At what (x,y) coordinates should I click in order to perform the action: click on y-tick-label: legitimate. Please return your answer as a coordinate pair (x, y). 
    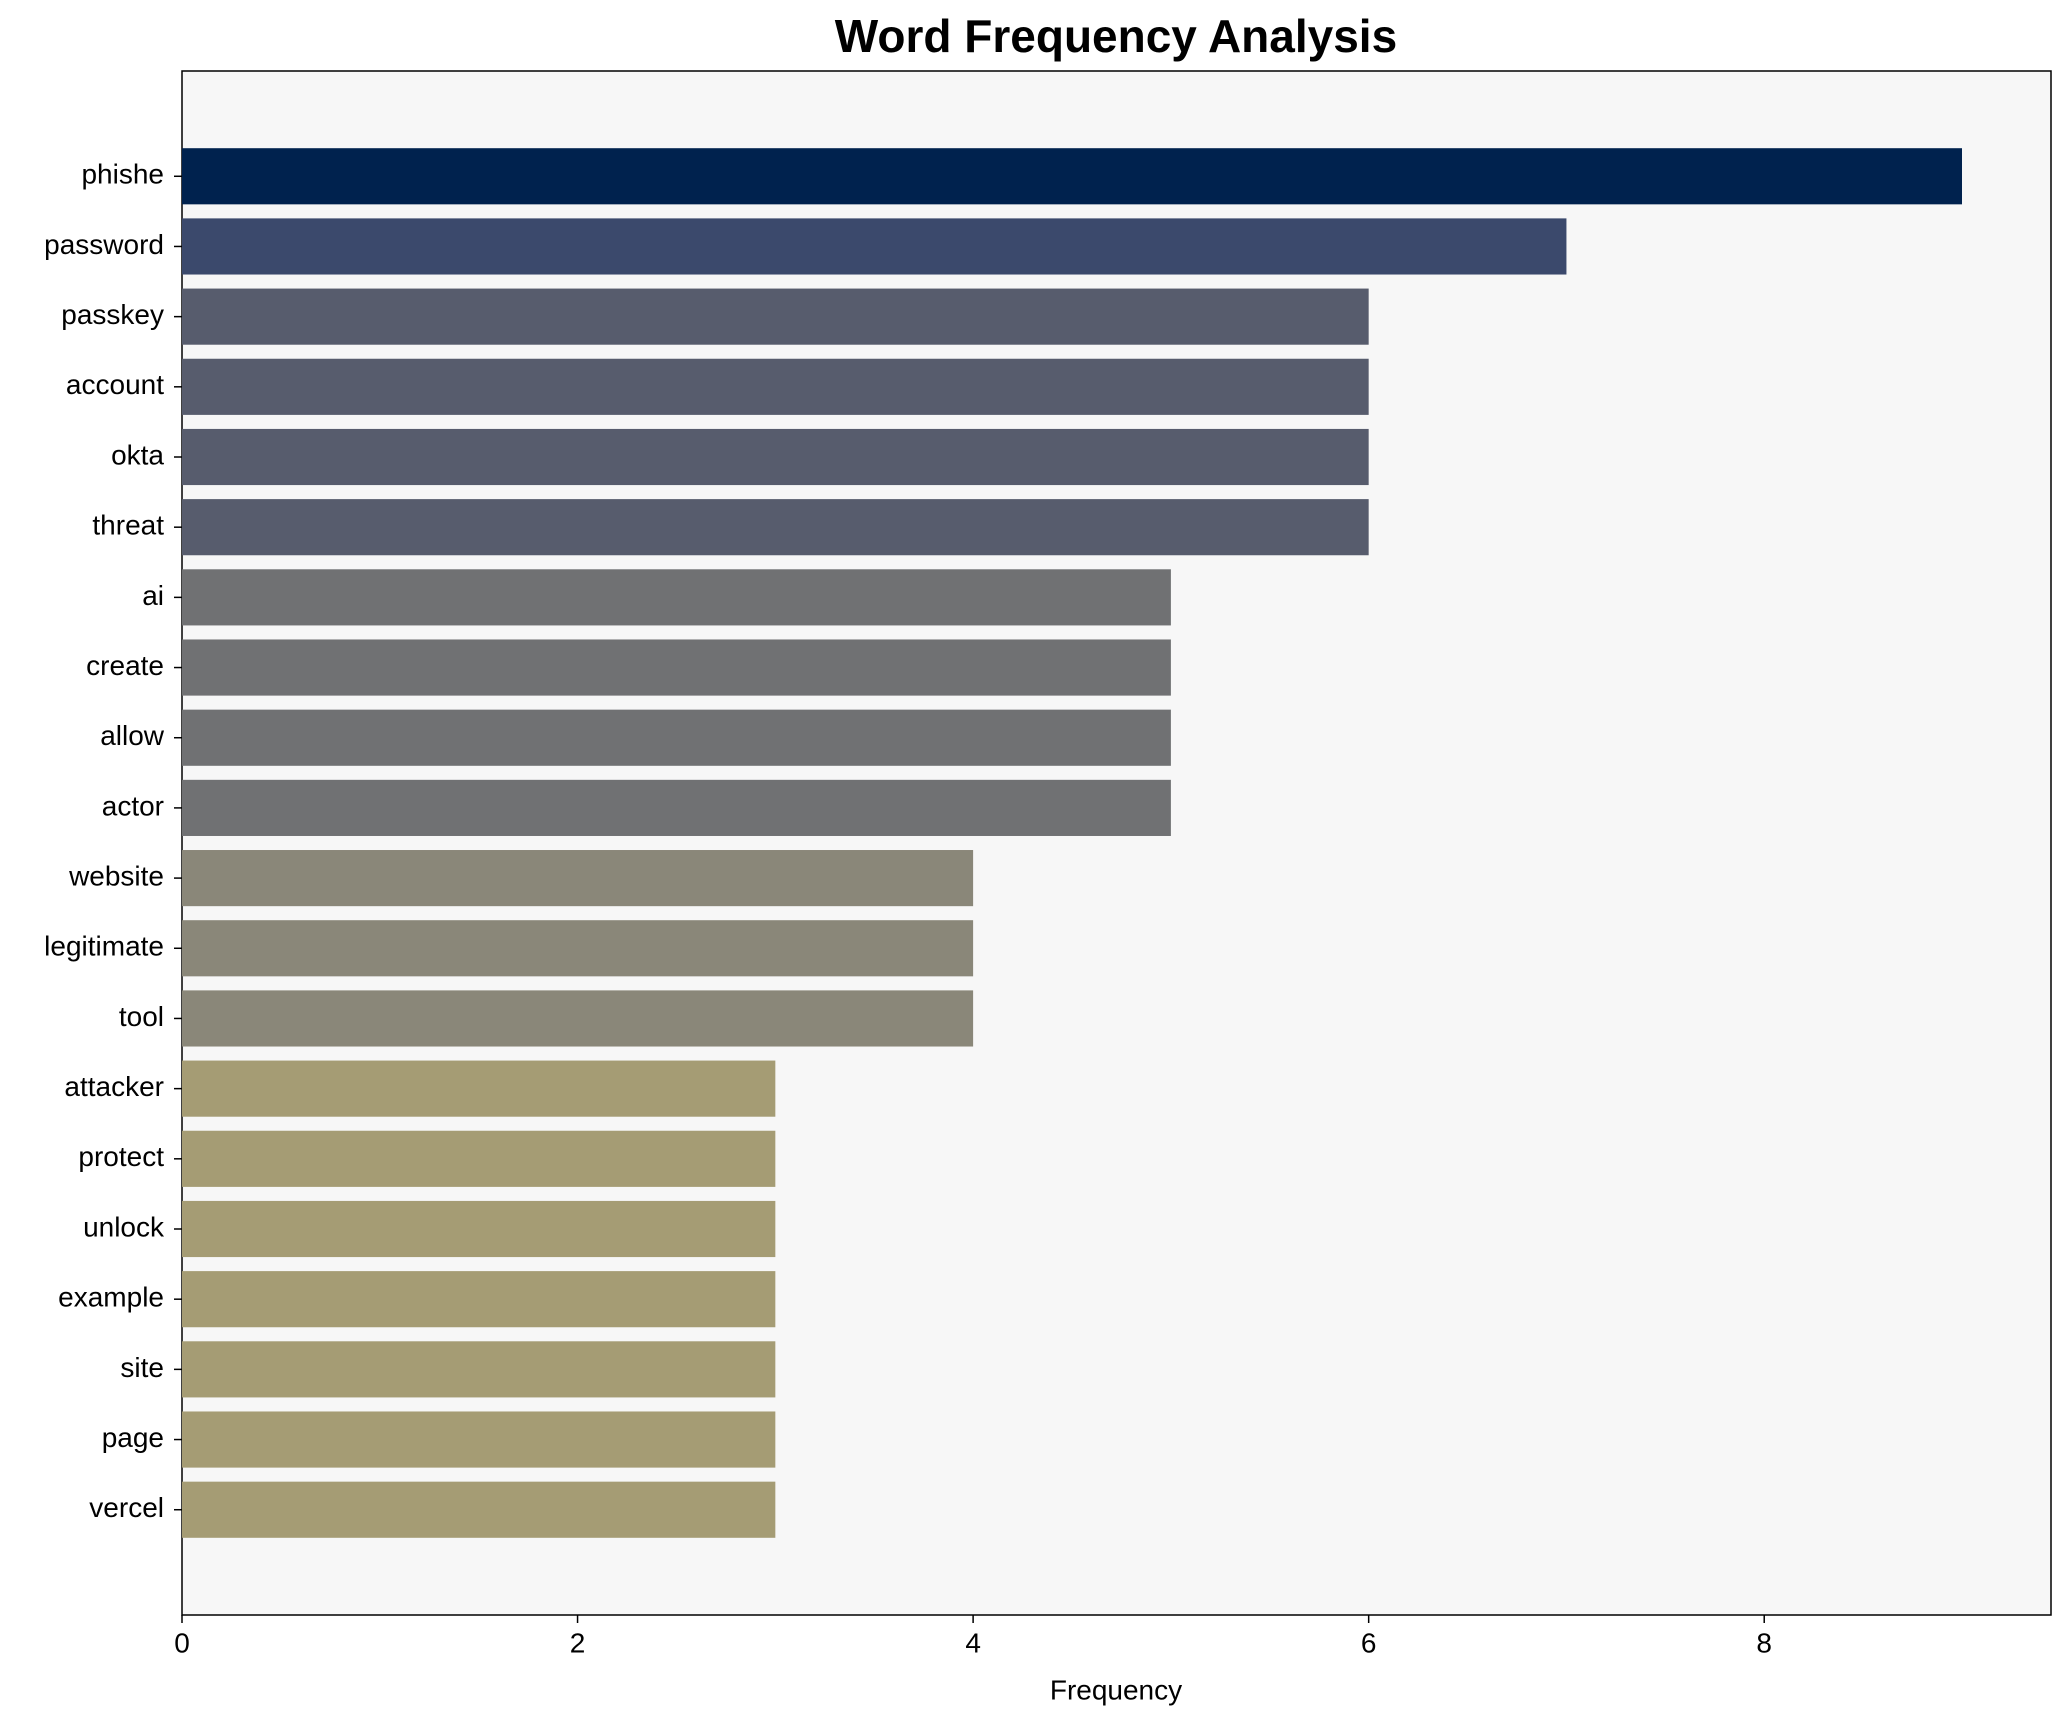
    Looking at the image, I should click on (104, 946).